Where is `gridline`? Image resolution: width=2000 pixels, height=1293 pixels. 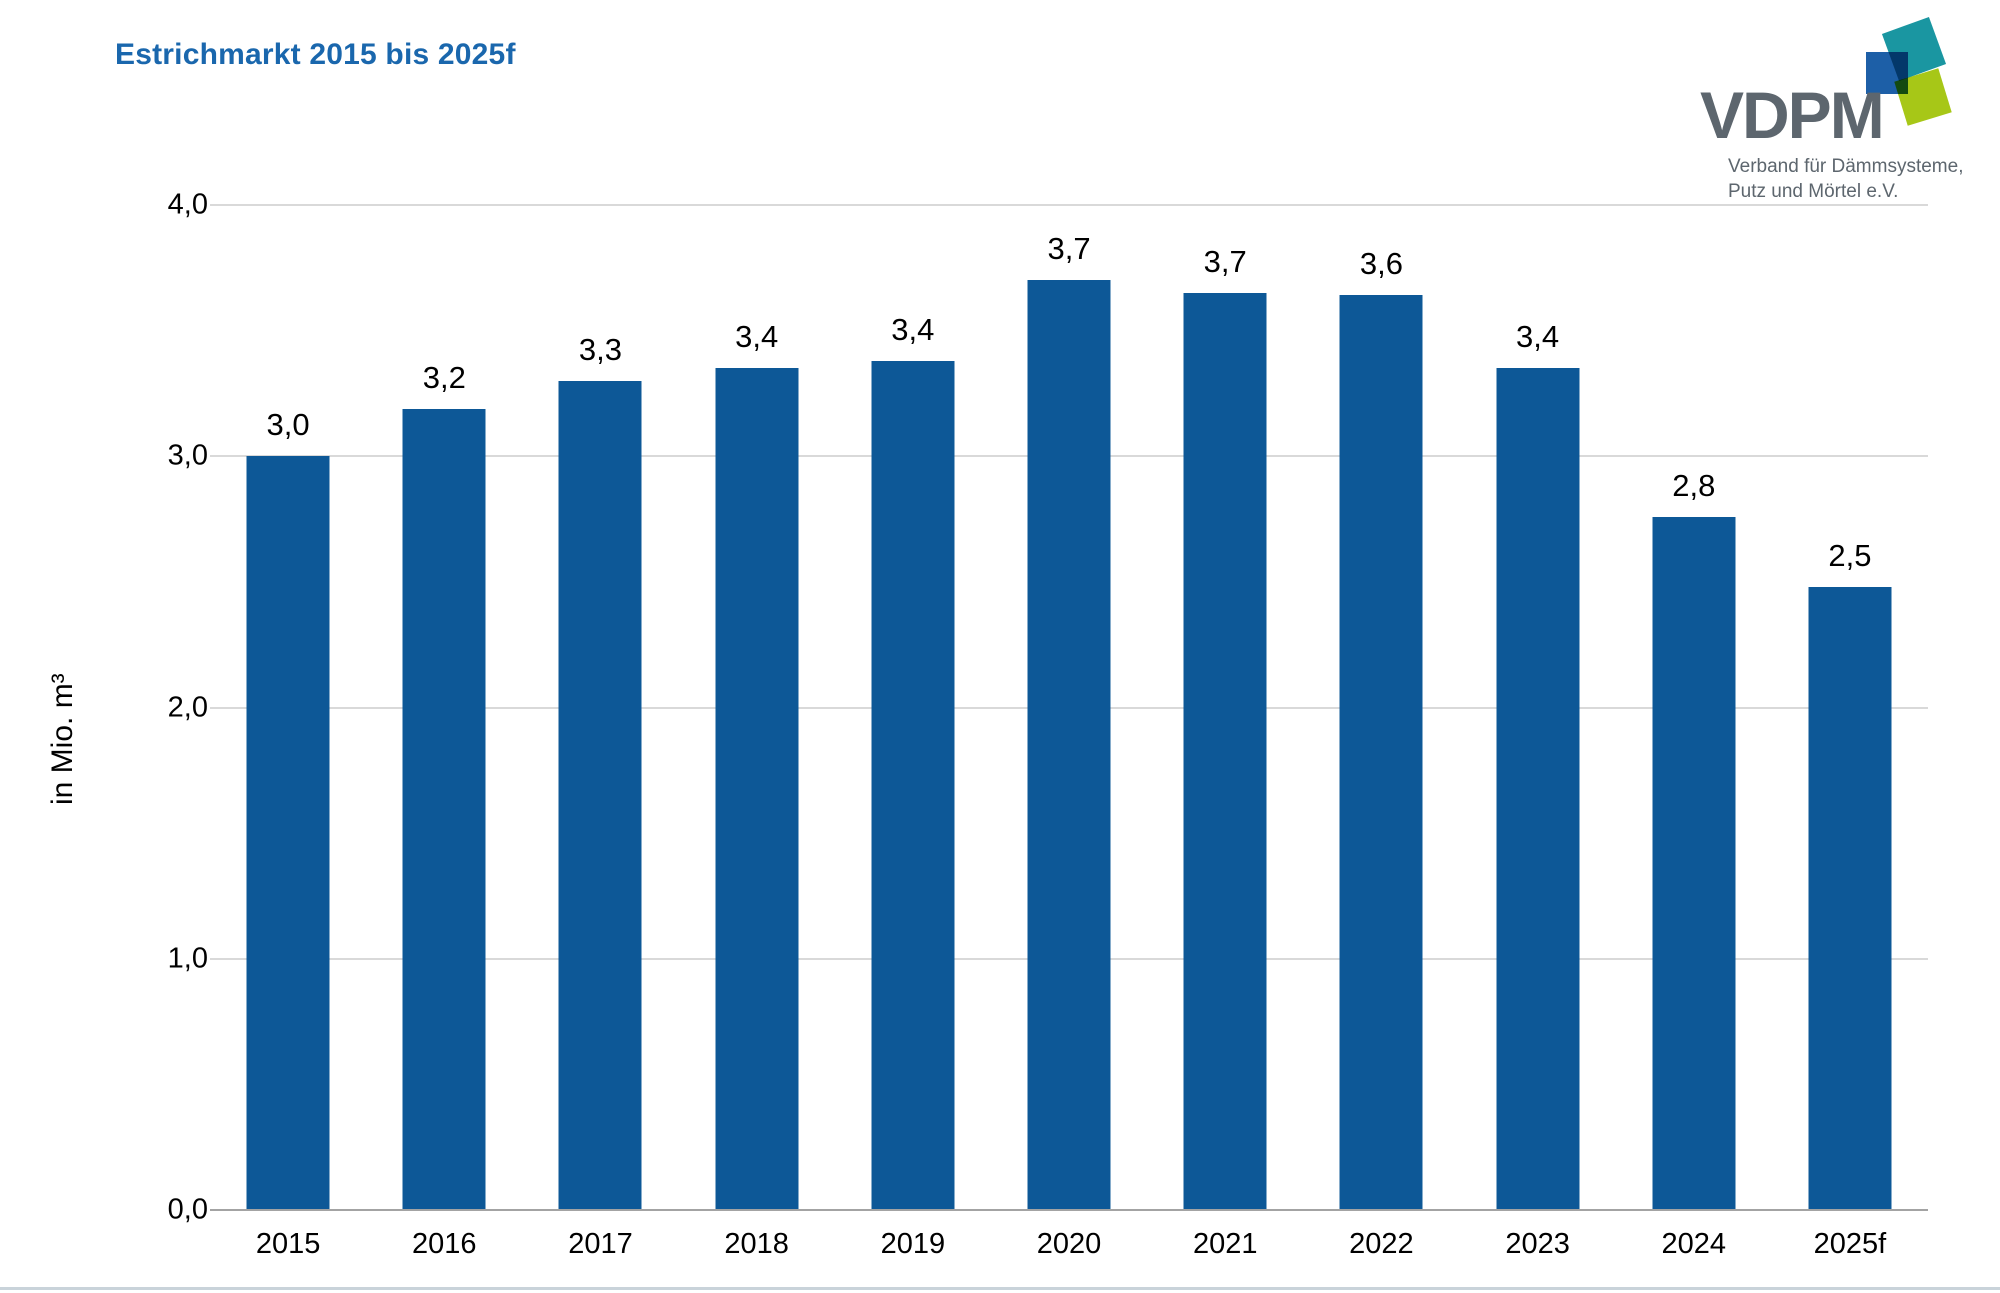 gridline is located at coordinates (1069, 205).